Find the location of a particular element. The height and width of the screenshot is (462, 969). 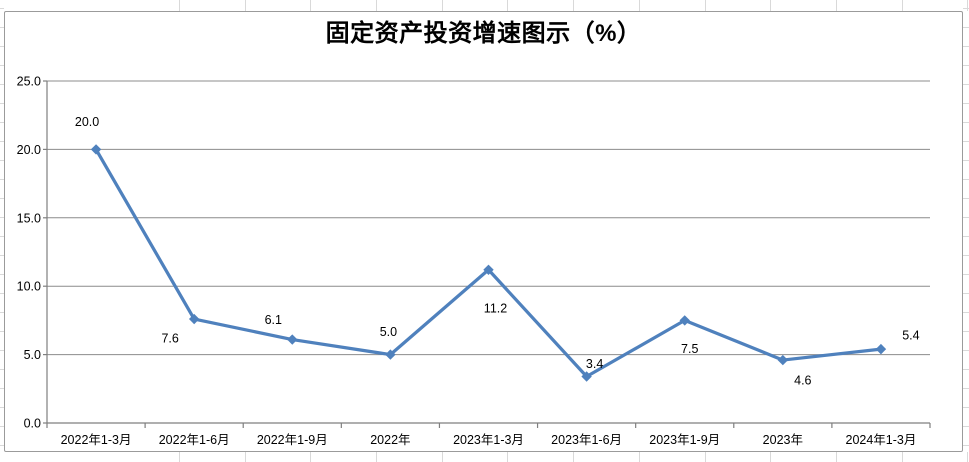

x-category-label: 2022年1-6月 is located at coordinates (194, 440).